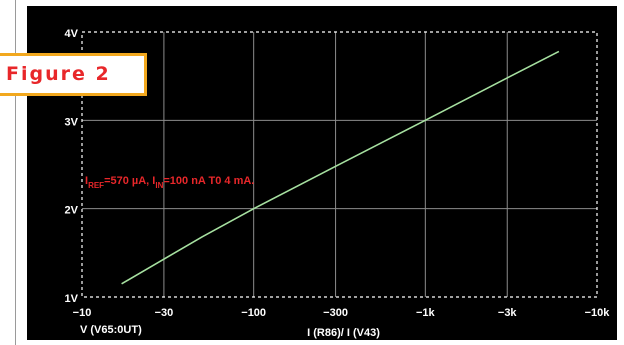 The height and width of the screenshot is (345, 624). Describe the element at coordinates (208, 181) in the screenshot. I see `annotation-segment: =100 nA T0 4 mA.` at that location.